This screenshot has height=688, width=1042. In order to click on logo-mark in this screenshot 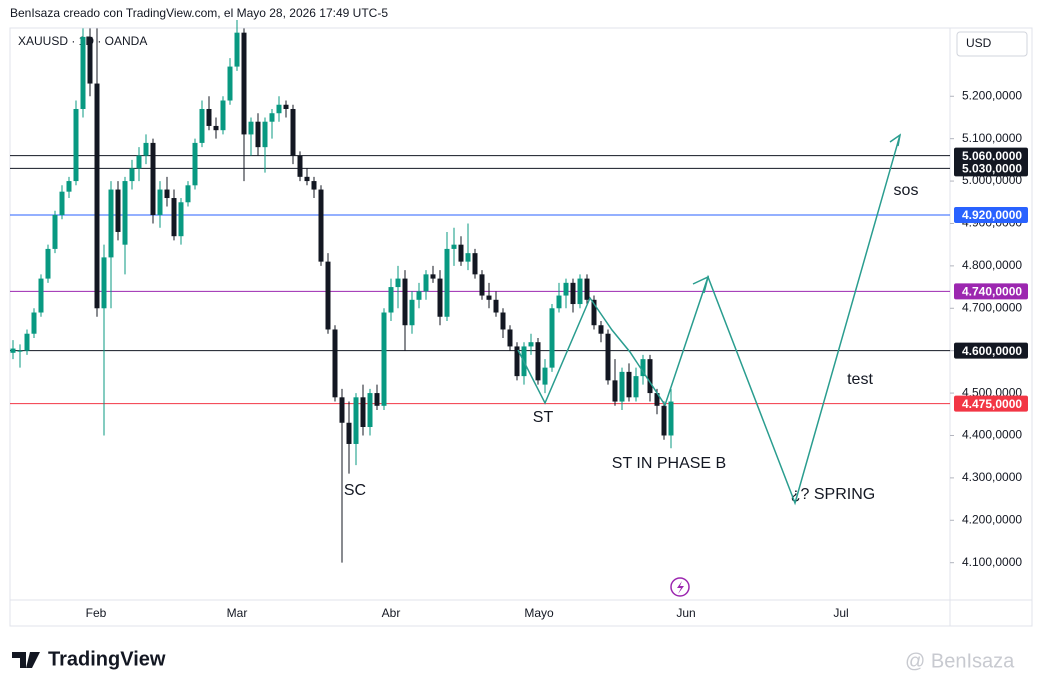, I will do `click(26, 660)`.